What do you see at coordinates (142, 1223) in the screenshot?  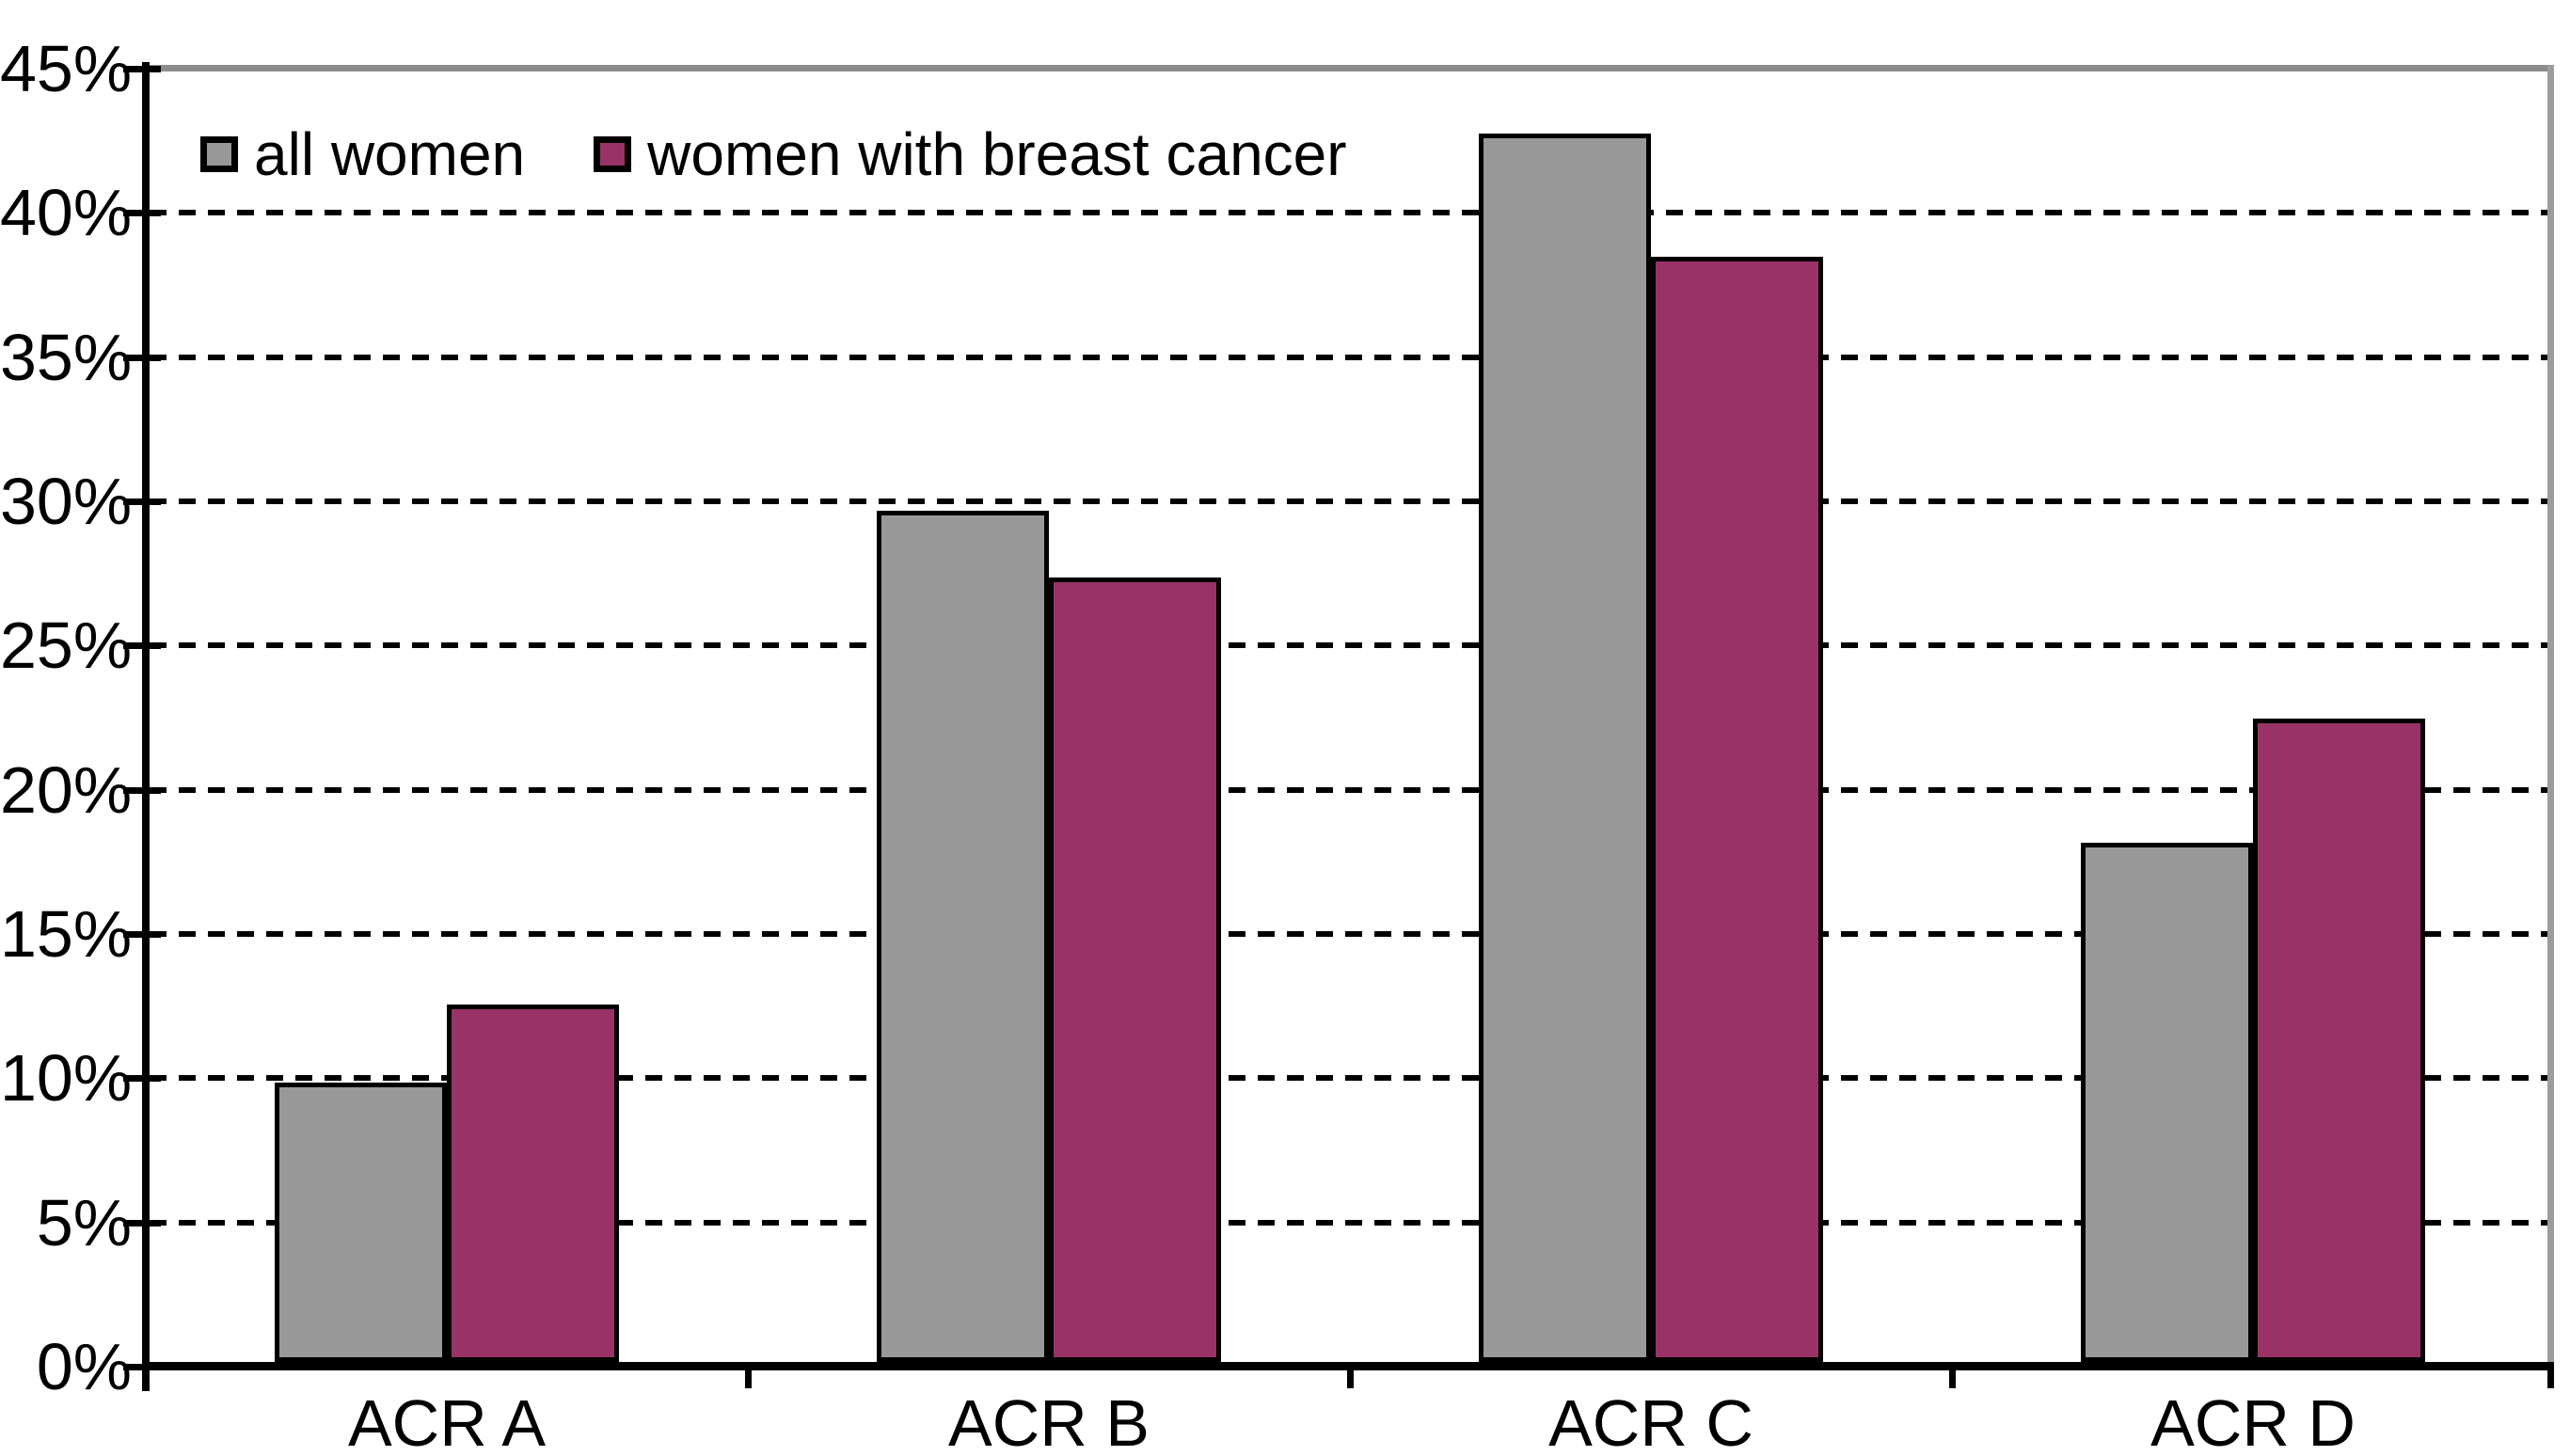 I see `y-axis-tick-5pct` at bounding box center [142, 1223].